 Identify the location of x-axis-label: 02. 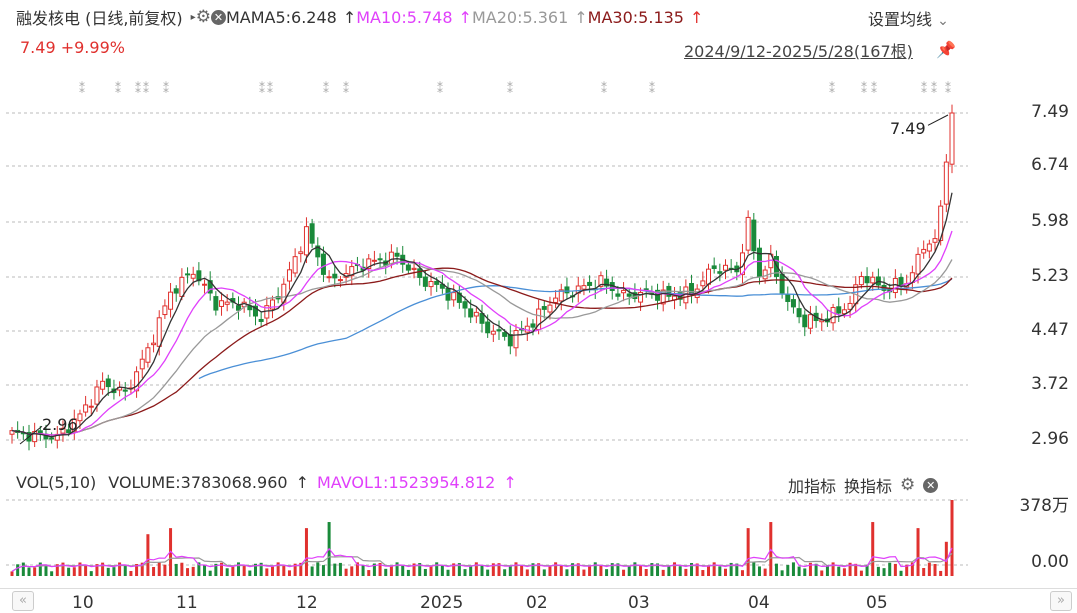
(537, 603).